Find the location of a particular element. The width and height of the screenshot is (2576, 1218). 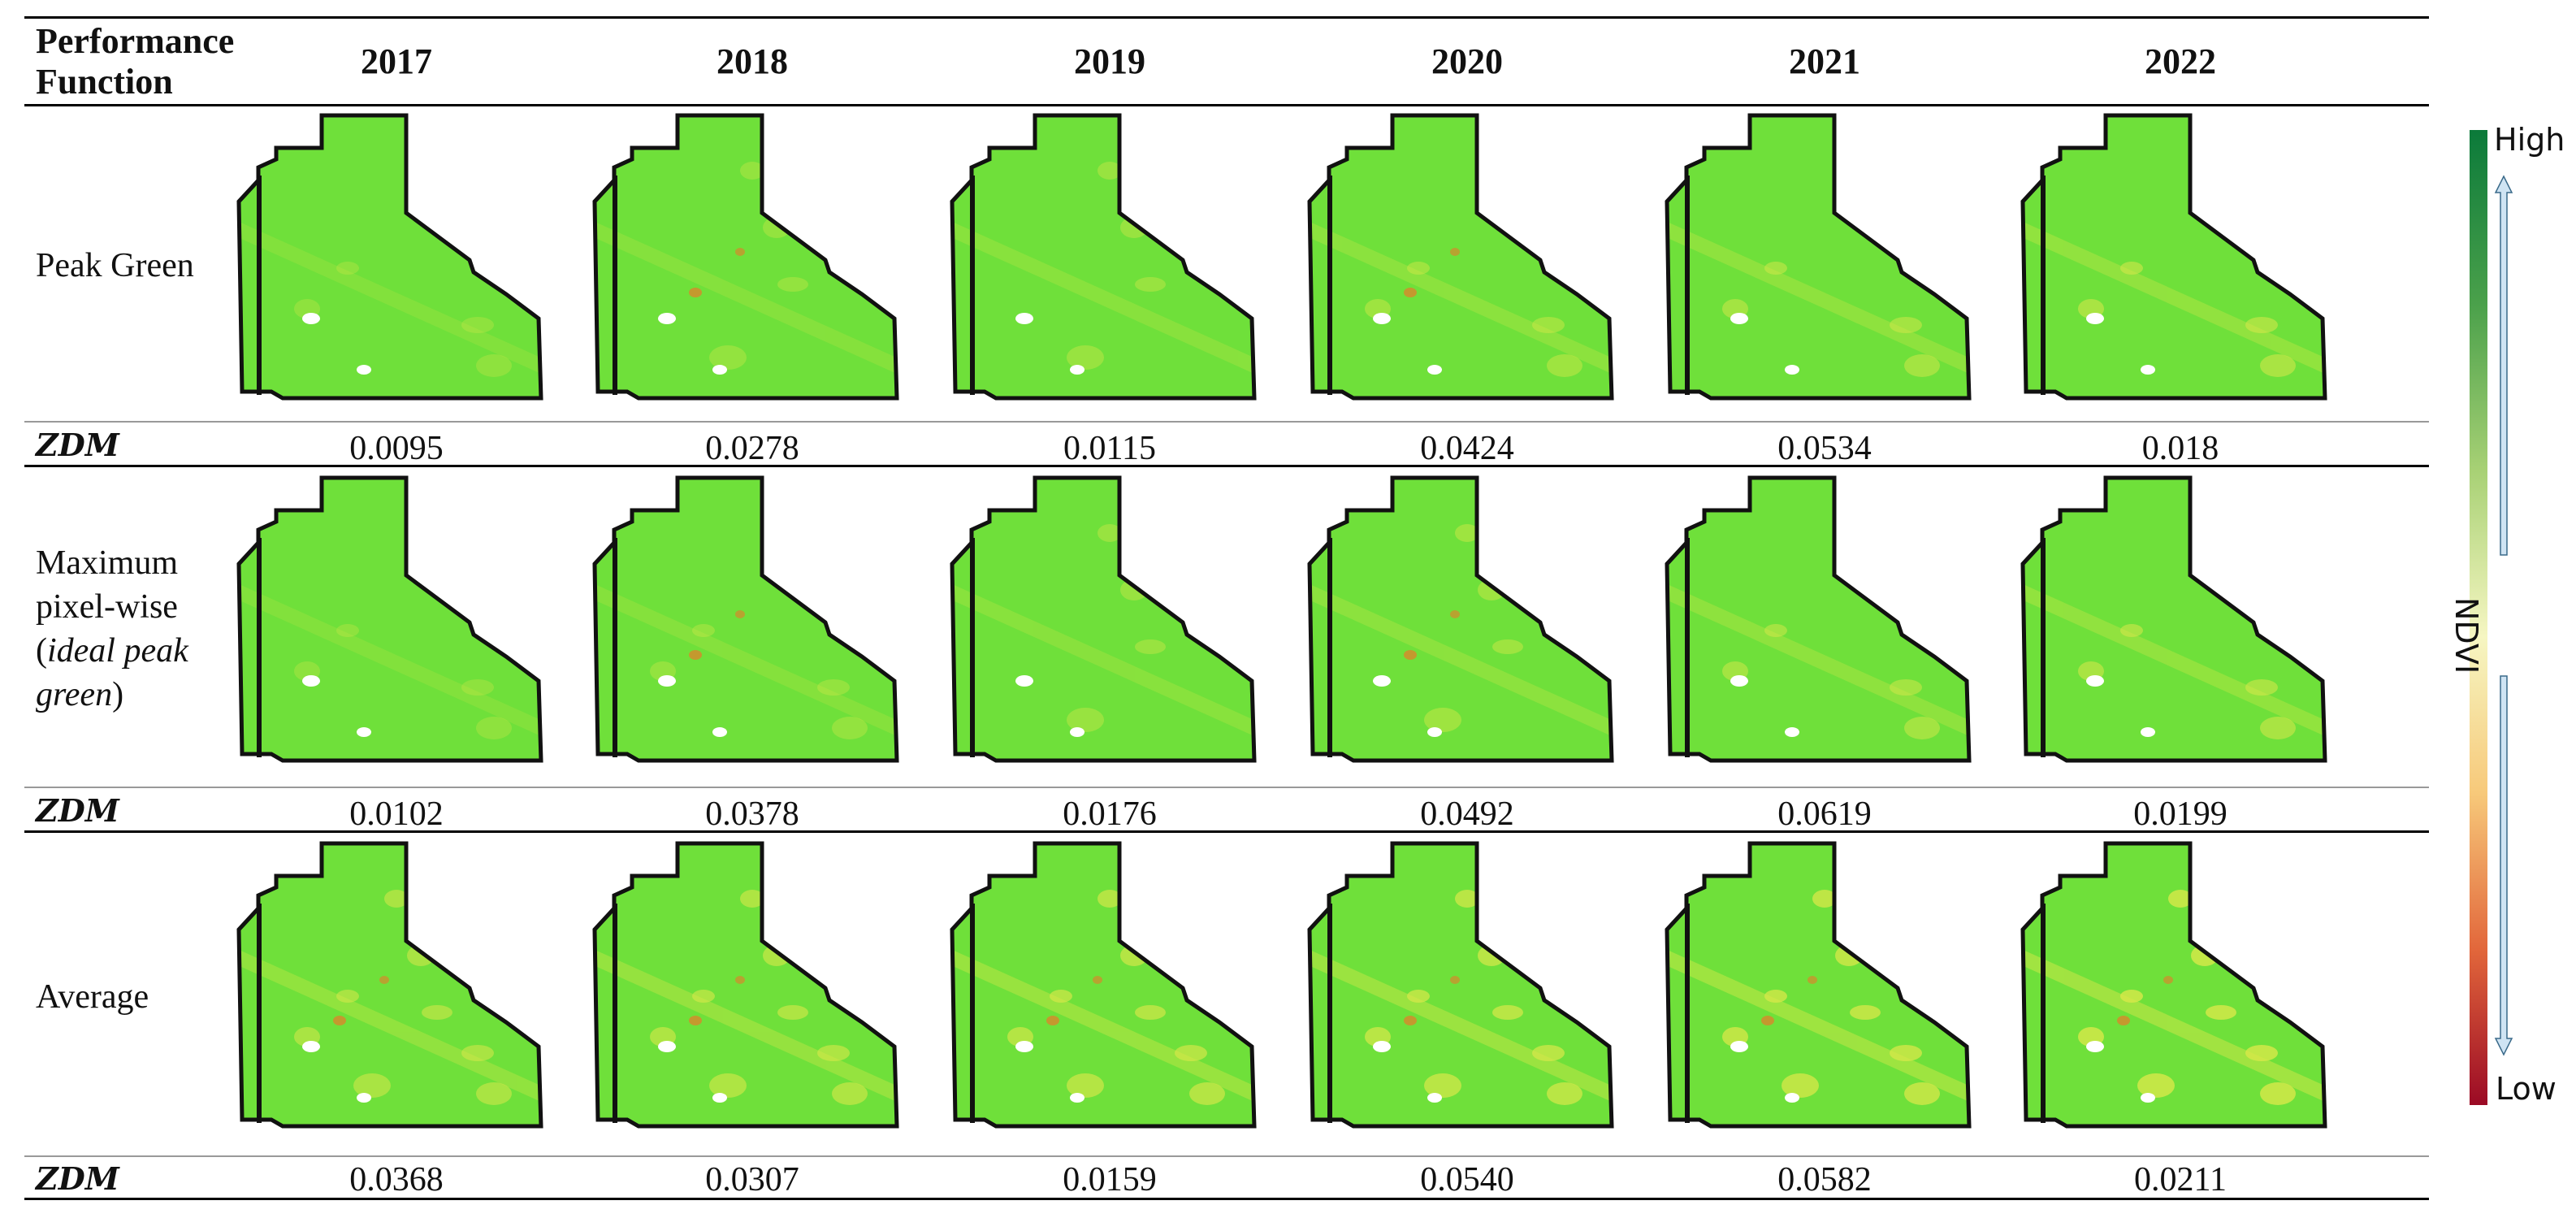

zdm-value-row1-2018: 0.0278 is located at coordinates (752, 449).